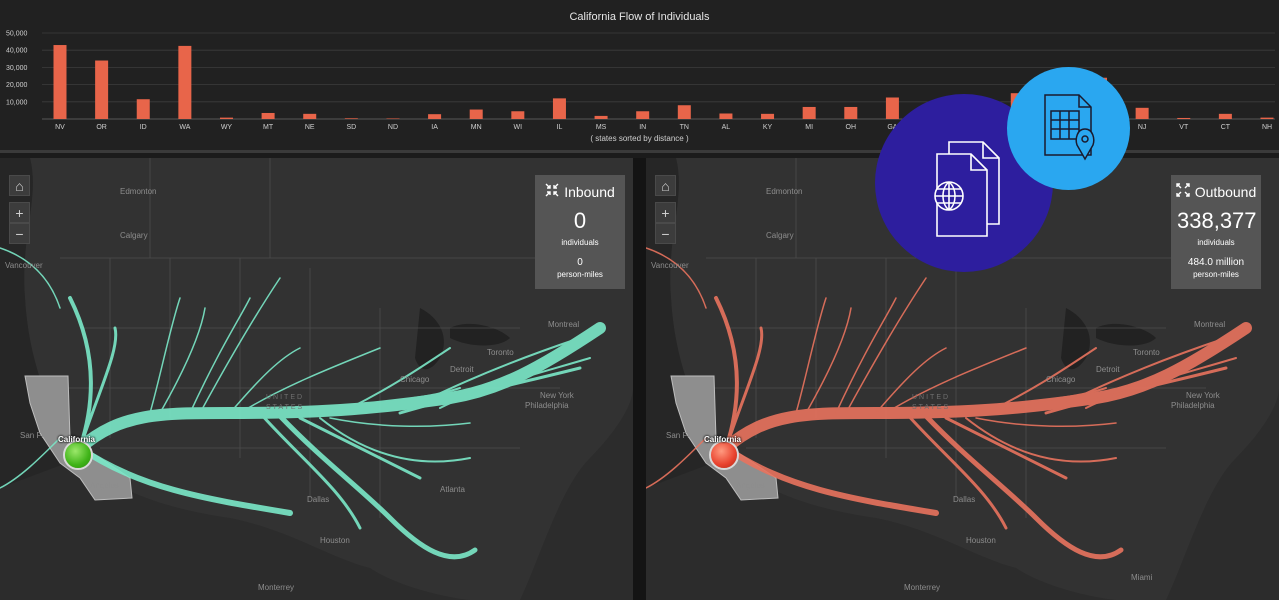  Describe the element at coordinates (17, 85) in the screenshot. I see `y-tick-label: 20,000` at that location.